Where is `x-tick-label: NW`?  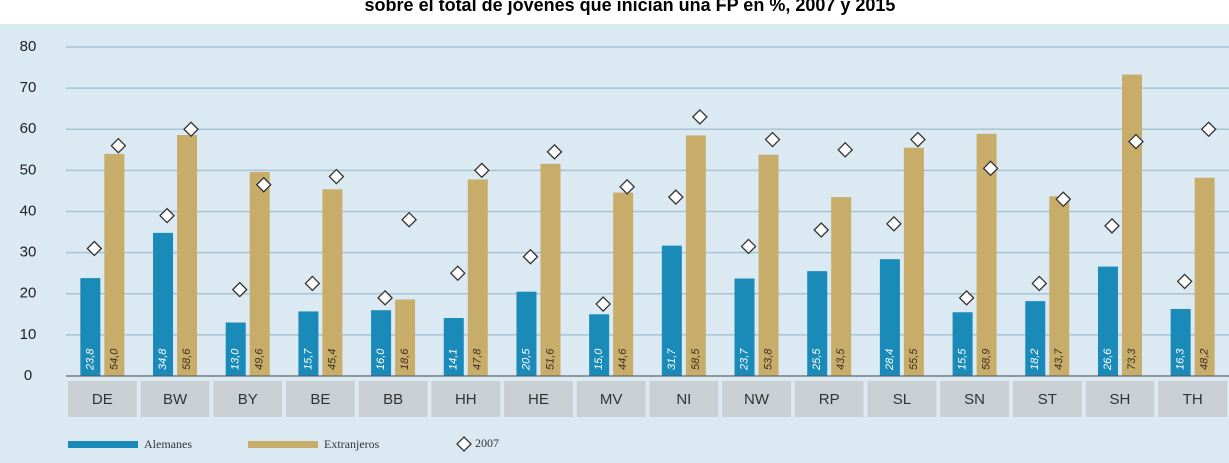 x-tick-label: NW is located at coordinates (757, 399).